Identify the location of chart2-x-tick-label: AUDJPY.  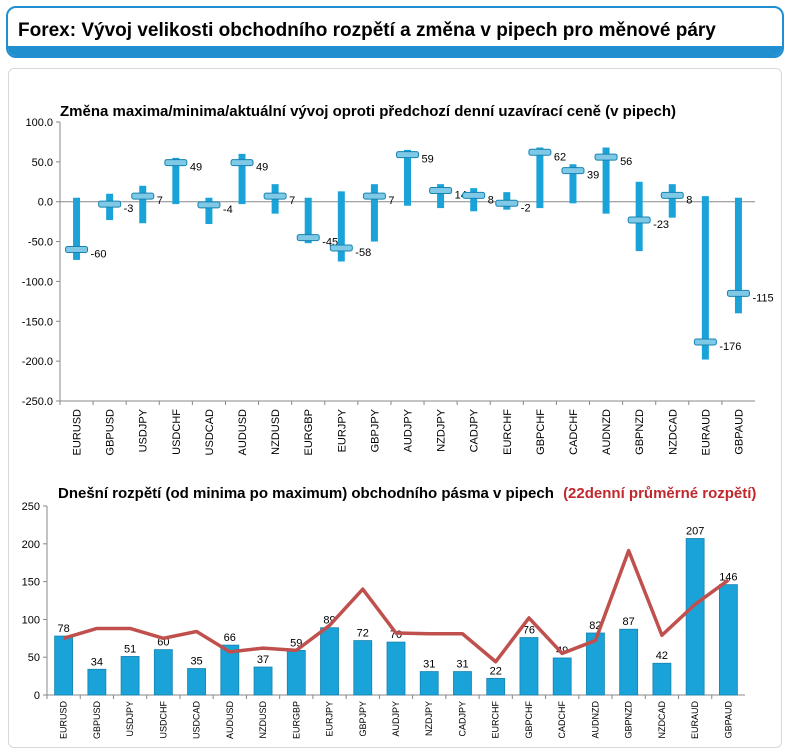
(396, 719).